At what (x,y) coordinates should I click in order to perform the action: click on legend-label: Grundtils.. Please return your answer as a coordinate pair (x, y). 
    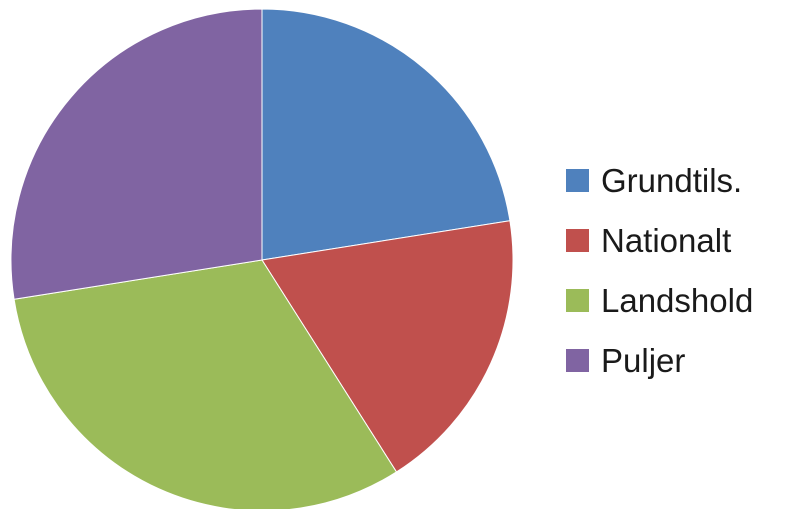
    Looking at the image, I should click on (672, 180).